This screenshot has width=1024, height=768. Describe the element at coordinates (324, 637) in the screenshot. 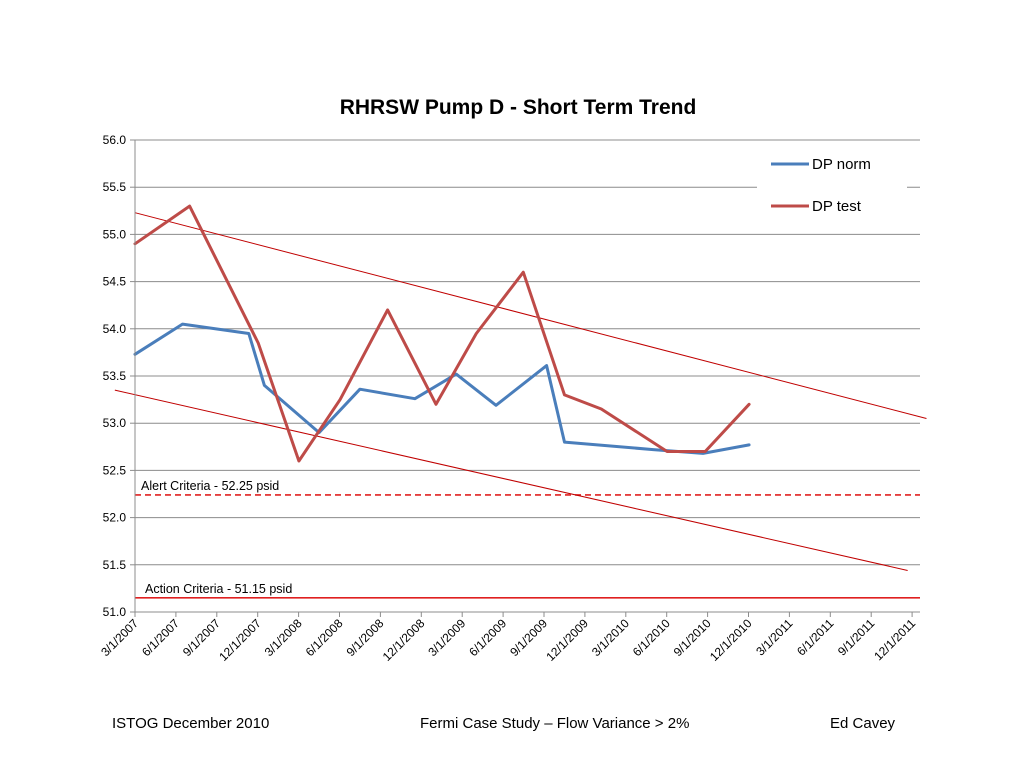

I see `x-tick-label: 6/1/2008` at that location.